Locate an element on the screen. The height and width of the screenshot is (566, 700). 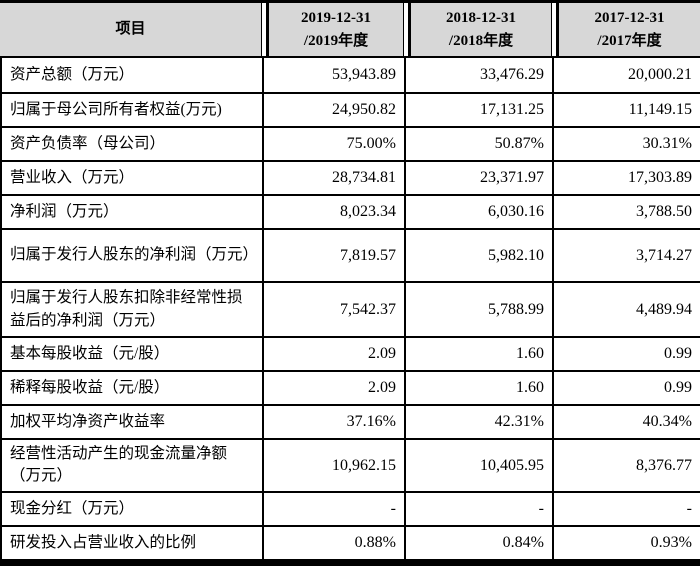
header-cell-item: 项目 is located at coordinates (131, 29).